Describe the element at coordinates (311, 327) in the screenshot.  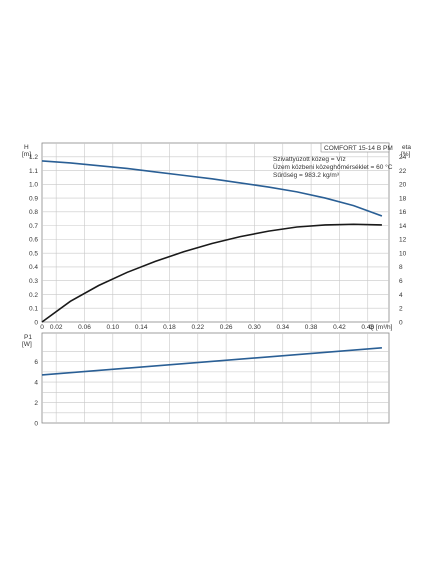
I see `x-tick-label: 0.38` at that location.